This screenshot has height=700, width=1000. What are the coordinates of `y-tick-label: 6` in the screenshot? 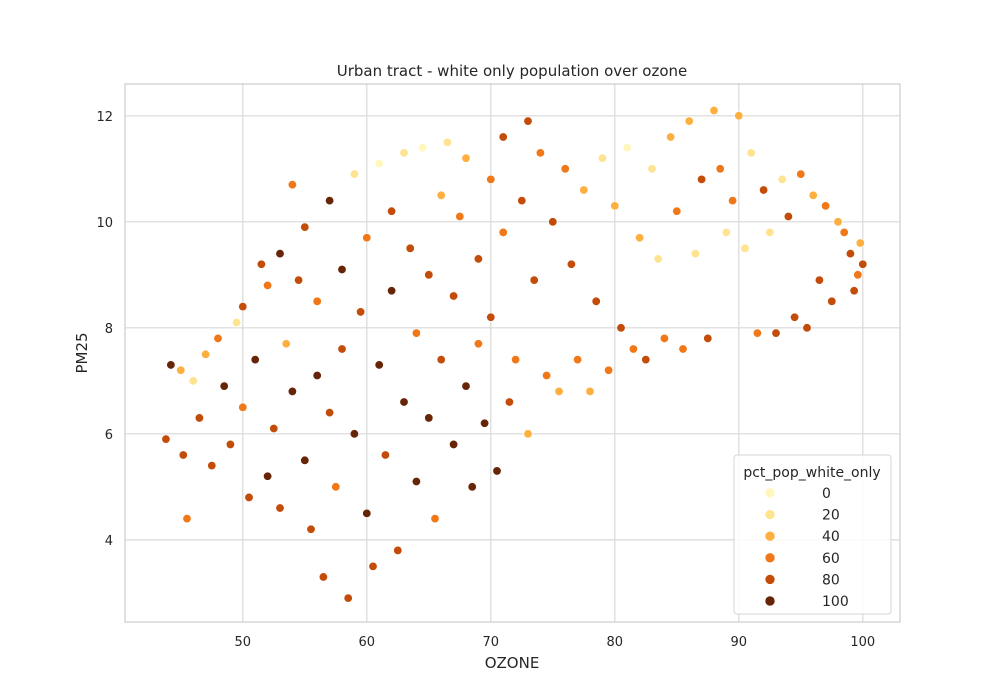 It's located at (109, 435).